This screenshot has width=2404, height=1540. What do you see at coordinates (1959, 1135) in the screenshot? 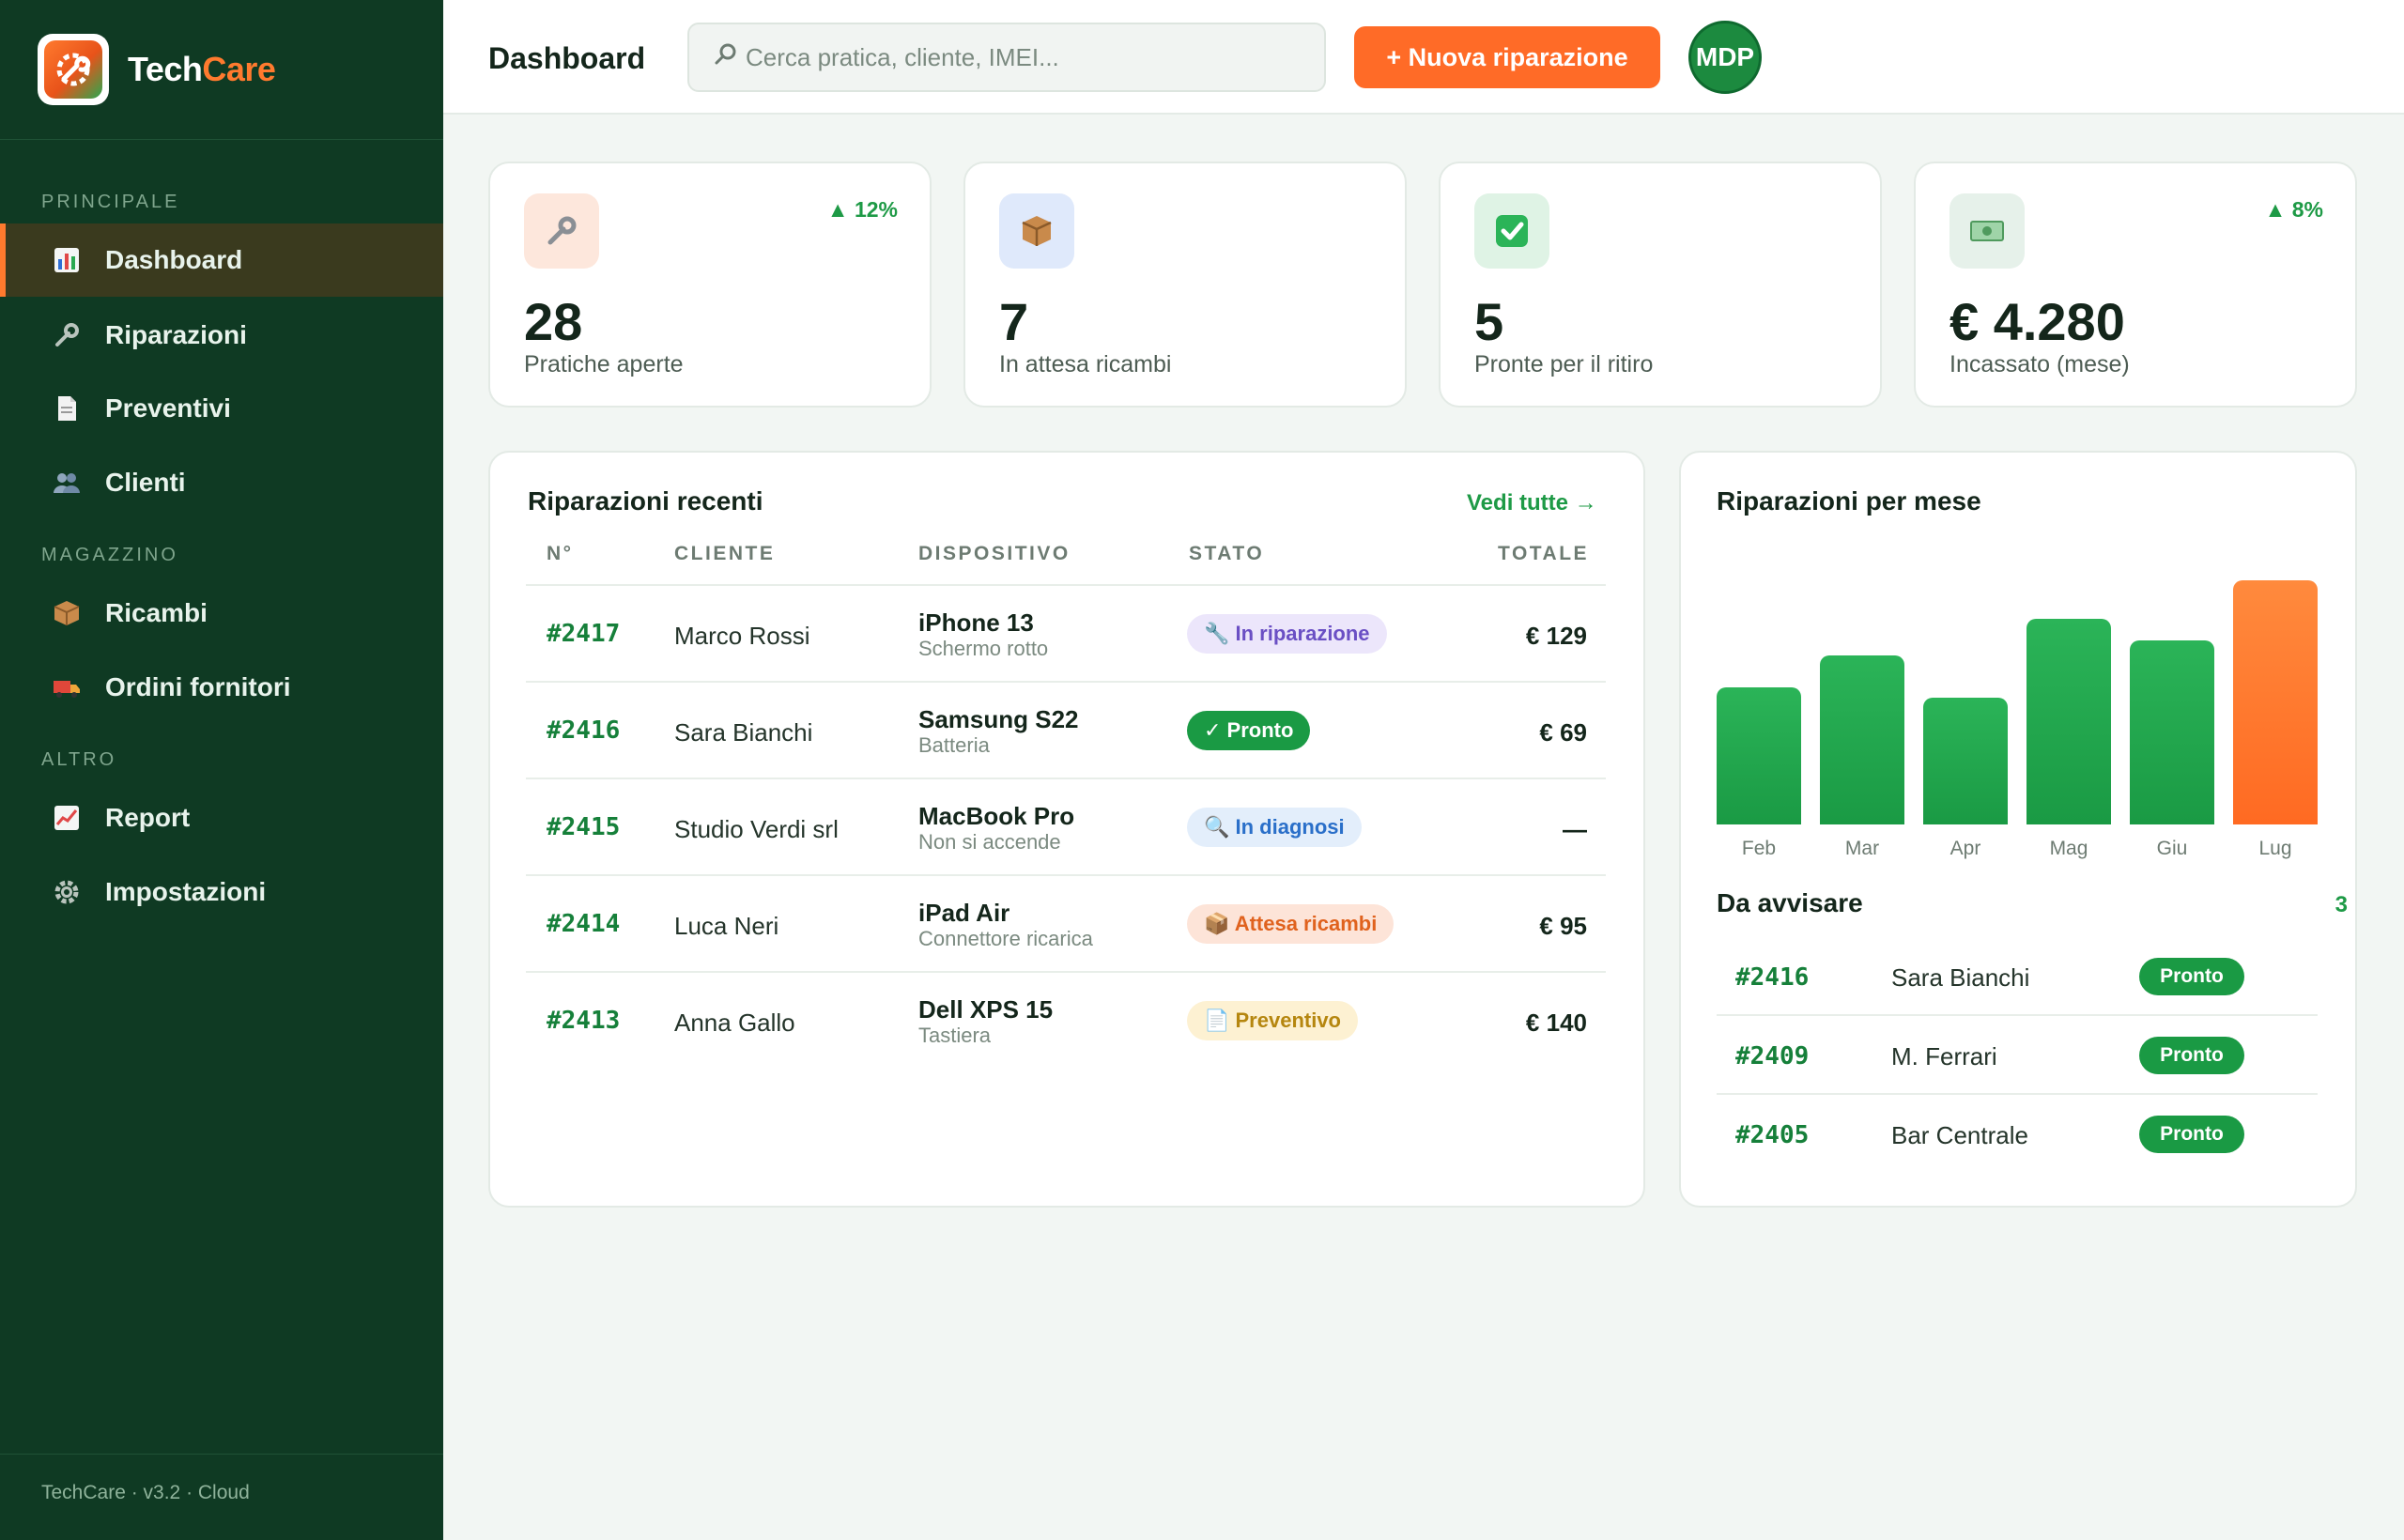
I see `client-name: Bar Centrale` at bounding box center [1959, 1135].